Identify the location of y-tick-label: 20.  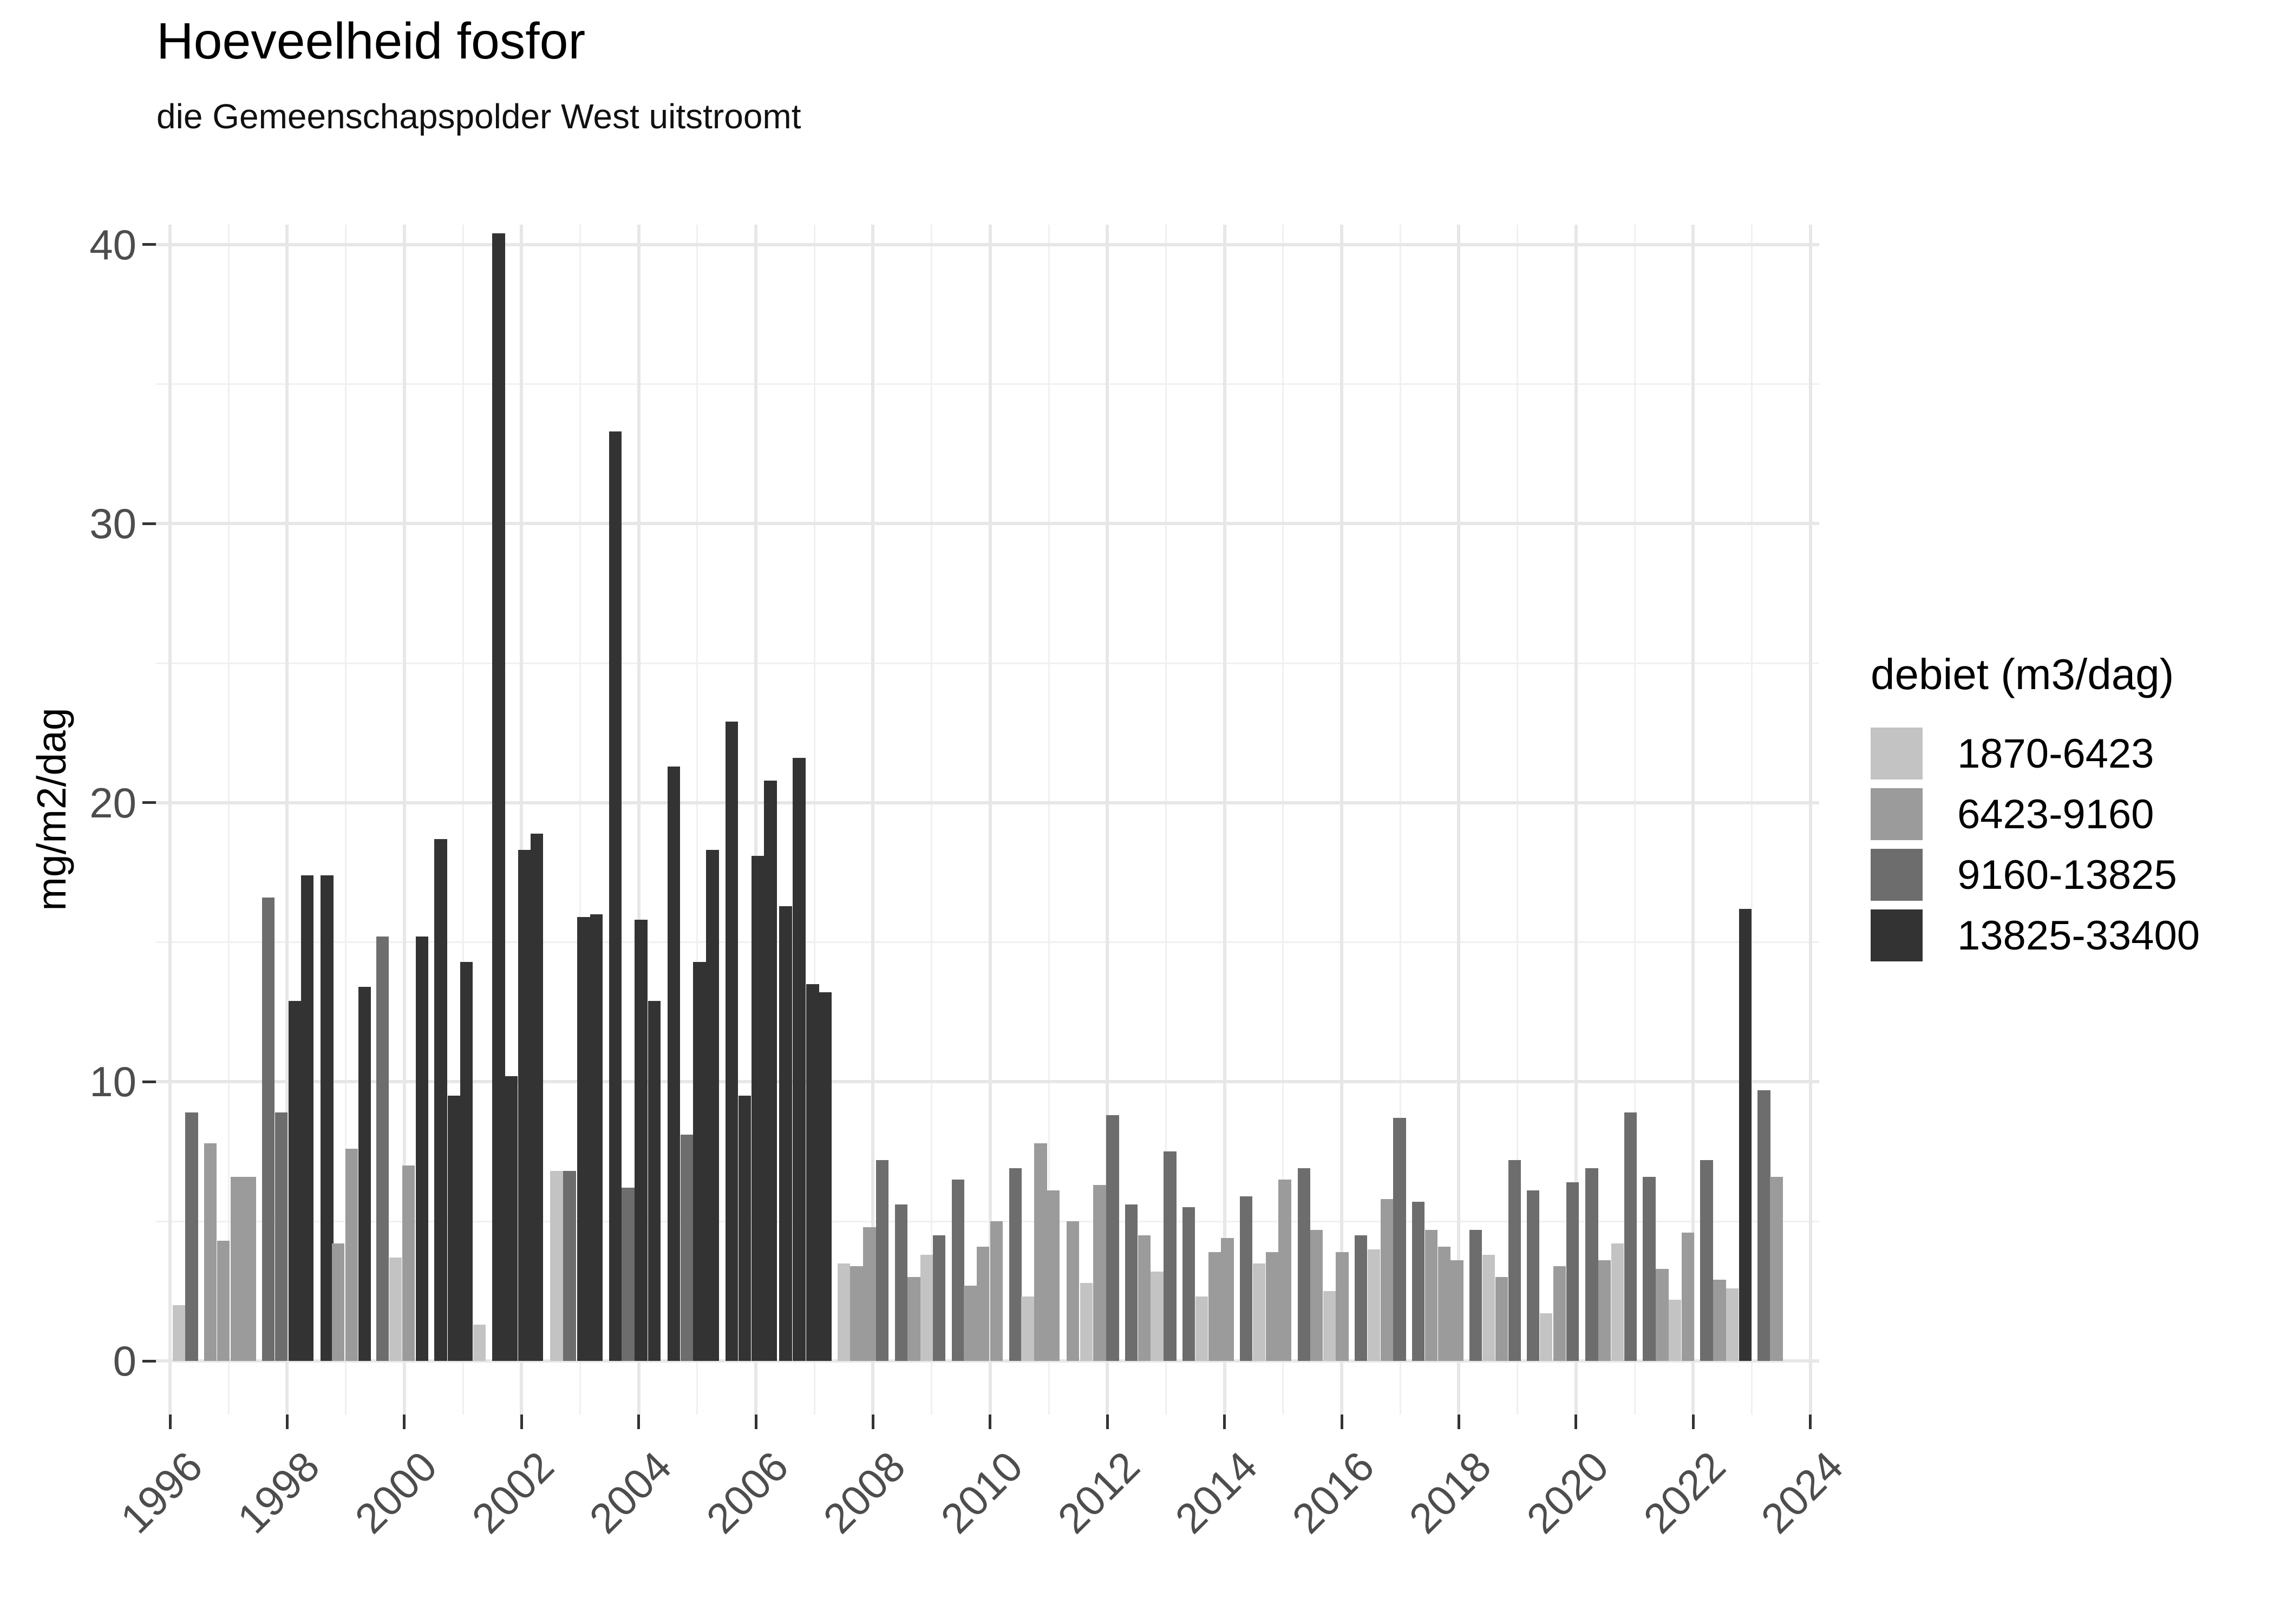
(113, 802).